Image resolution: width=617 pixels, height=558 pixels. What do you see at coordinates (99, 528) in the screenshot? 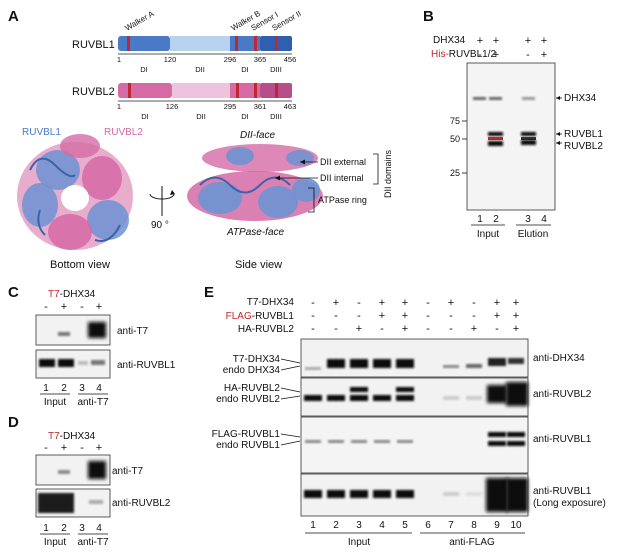
I see `lane-number: 4` at bounding box center [99, 528].